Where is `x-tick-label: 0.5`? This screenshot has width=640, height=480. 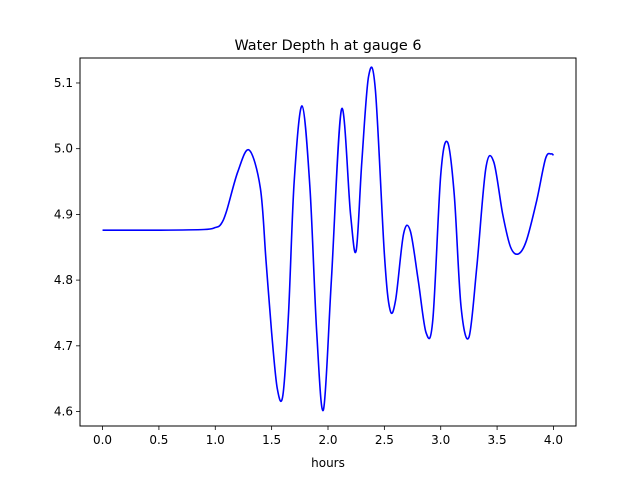
x-tick-label: 0.5 is located at coordinates (158, 440).